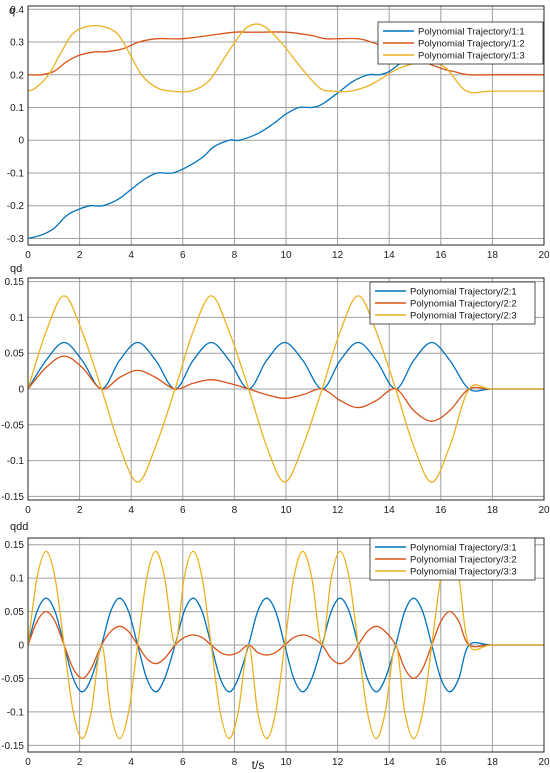  What do you see at coordinates (17, 10) in the screenshot?
I see `y-tick-label: 0.4` at bounding box center [17, 10].